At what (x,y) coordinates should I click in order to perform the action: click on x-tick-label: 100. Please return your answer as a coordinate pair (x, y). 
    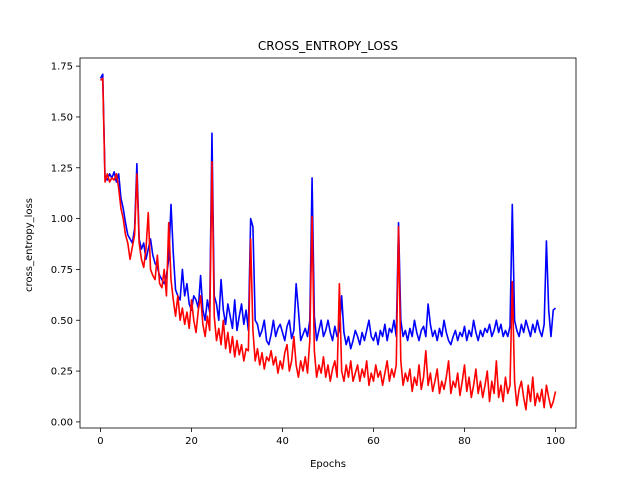
    Looking at the image, I should click on (555, 441).